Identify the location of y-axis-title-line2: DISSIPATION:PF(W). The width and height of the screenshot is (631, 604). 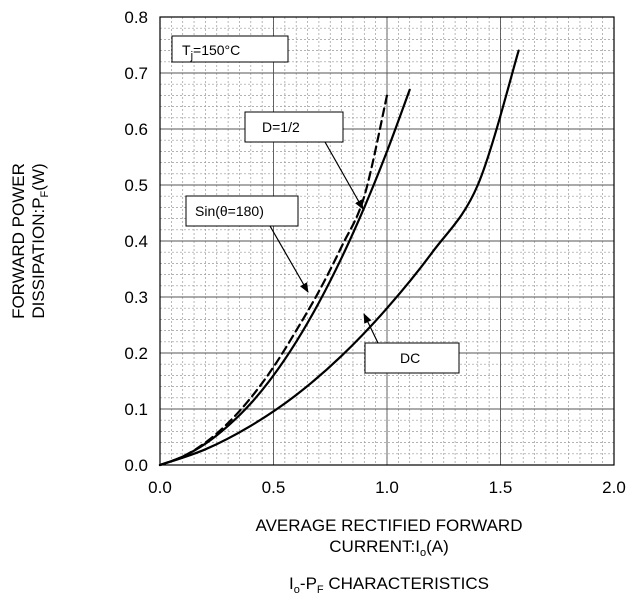
(40, 240).